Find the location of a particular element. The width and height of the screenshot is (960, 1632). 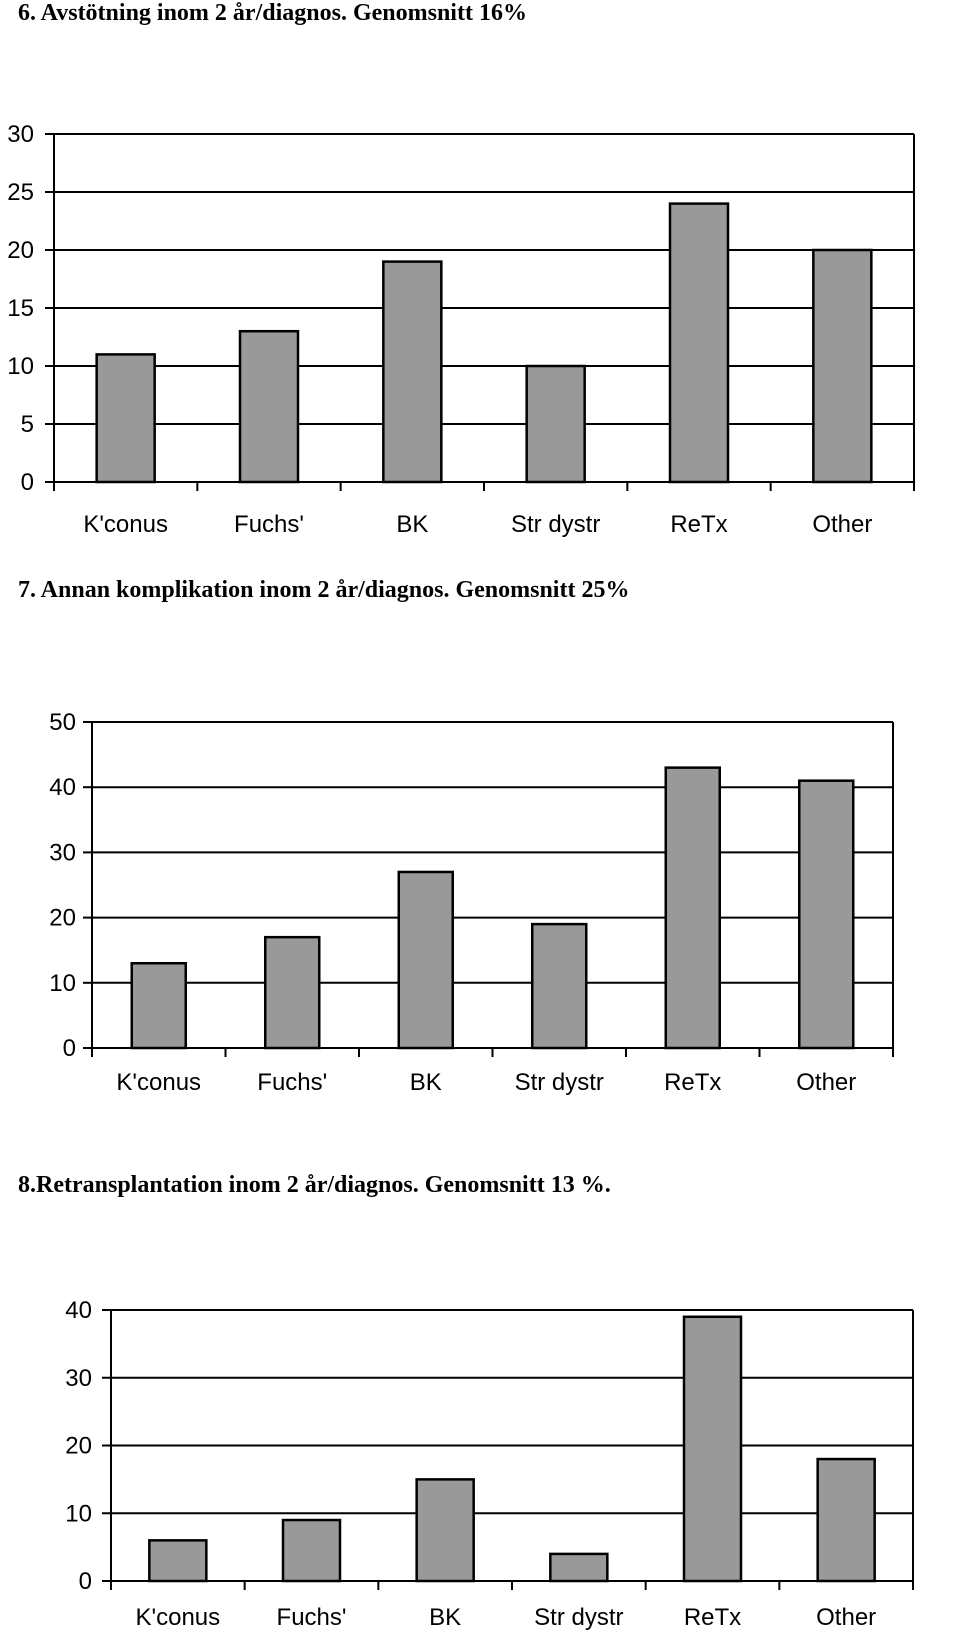

y-tick-label: 15 is located at coordinates (20, 308).